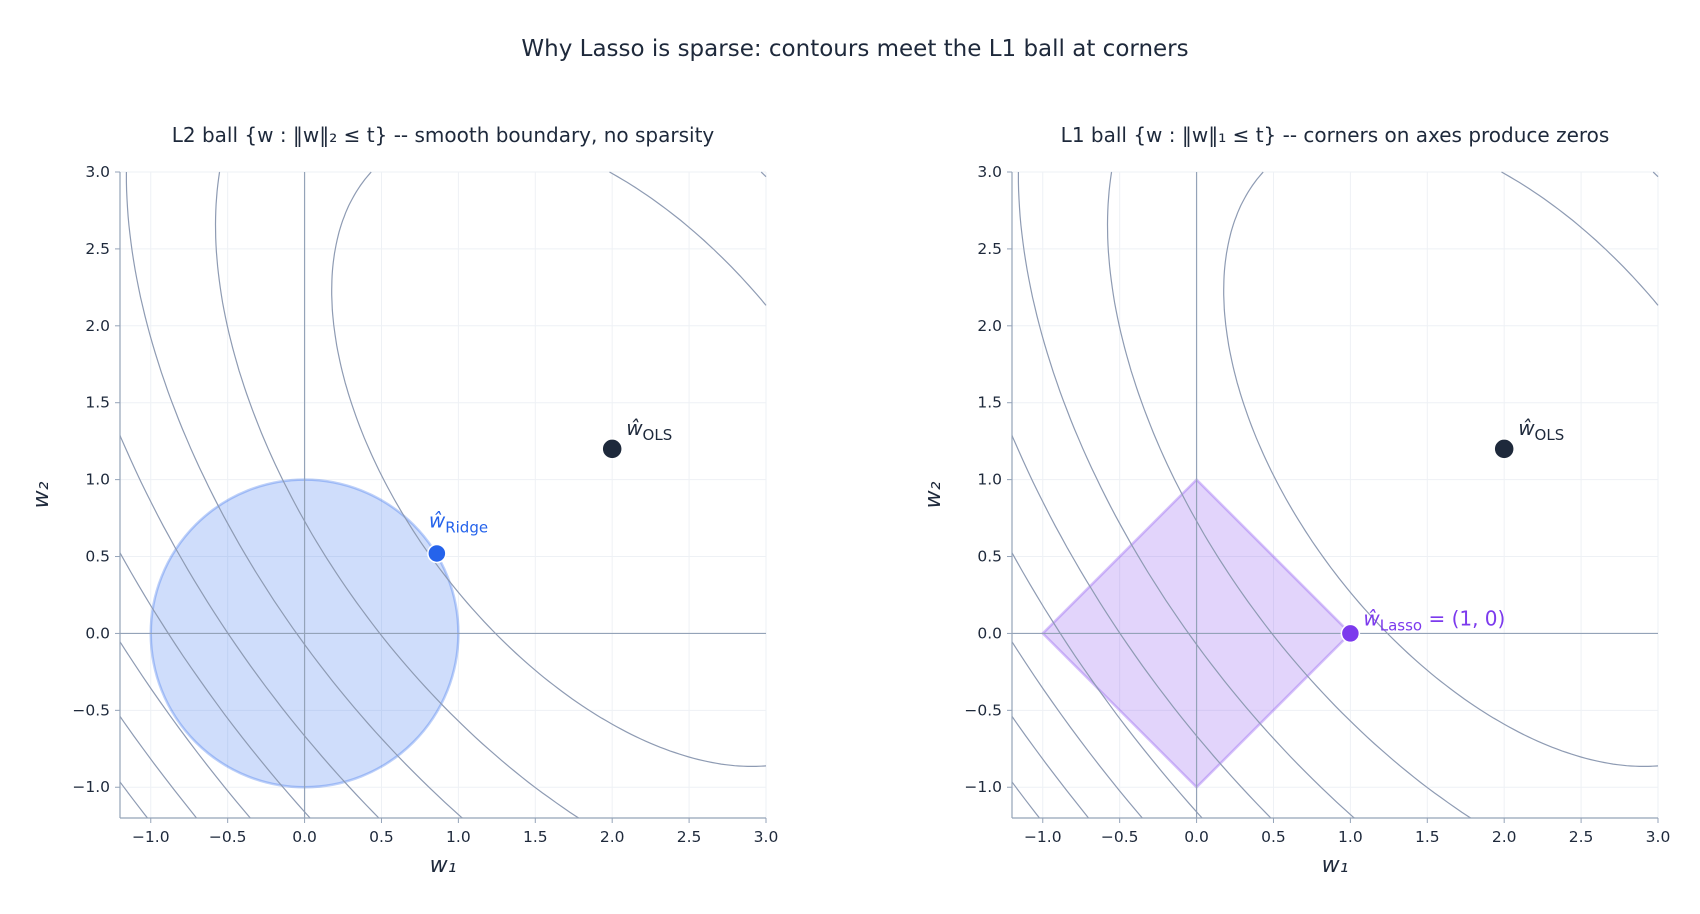 The width and height of the screenshot is (1700, 914). I want to click on ridge-point, so click(437, 553).